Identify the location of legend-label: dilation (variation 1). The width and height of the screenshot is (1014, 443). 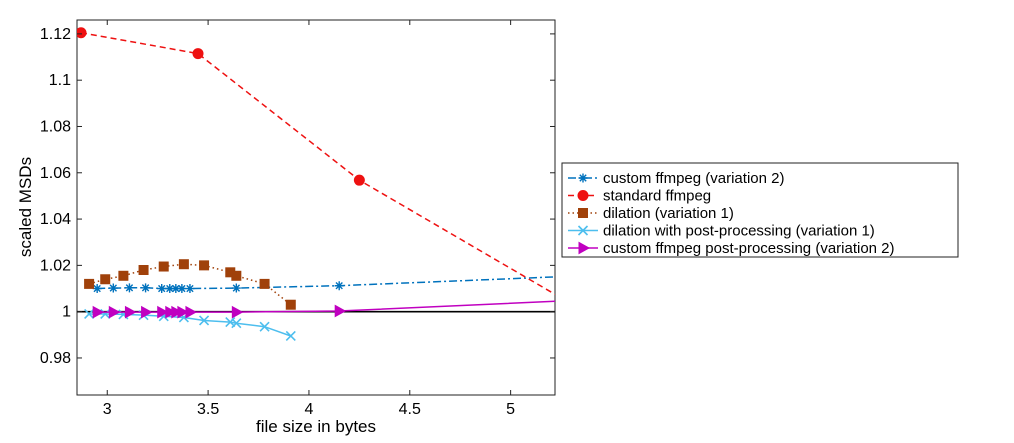
(668, 213).